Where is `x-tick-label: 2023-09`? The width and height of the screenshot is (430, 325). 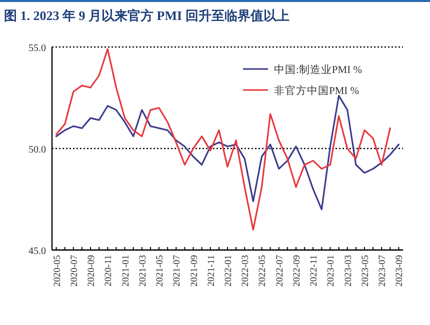 x-tick-label: 2023-09 is located at coordinates (400, 270).